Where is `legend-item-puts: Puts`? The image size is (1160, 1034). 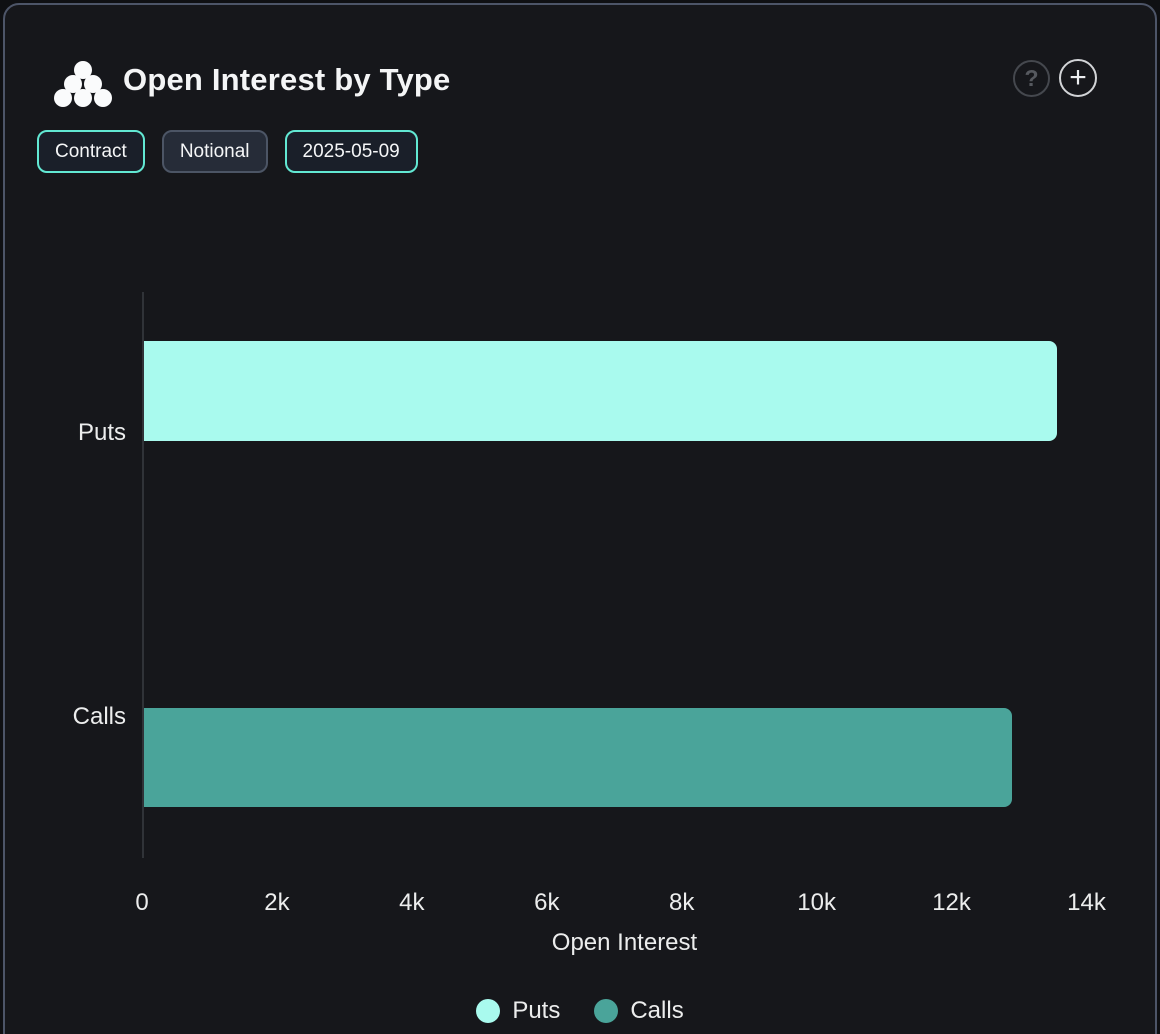 legend-item-puts: Puts is located at coordinates (518, 1011).